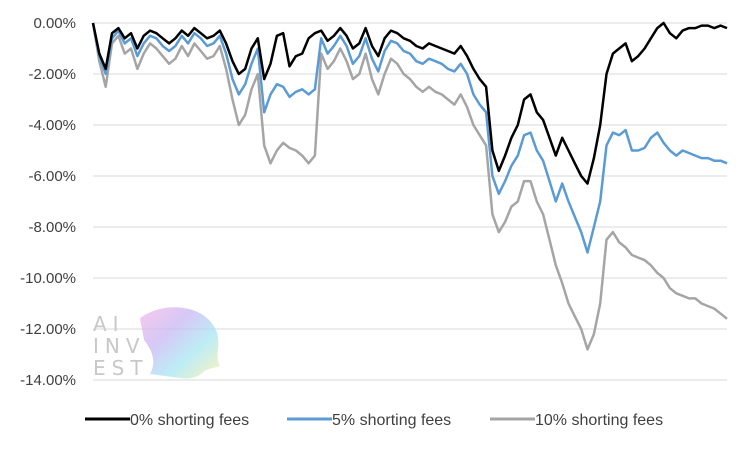 The width and height of the screenshot is (750, 450). Describe the element at coordinates (52, 74) in the screenshot. I see `y-tick-label-1: -2.00%` at that location.